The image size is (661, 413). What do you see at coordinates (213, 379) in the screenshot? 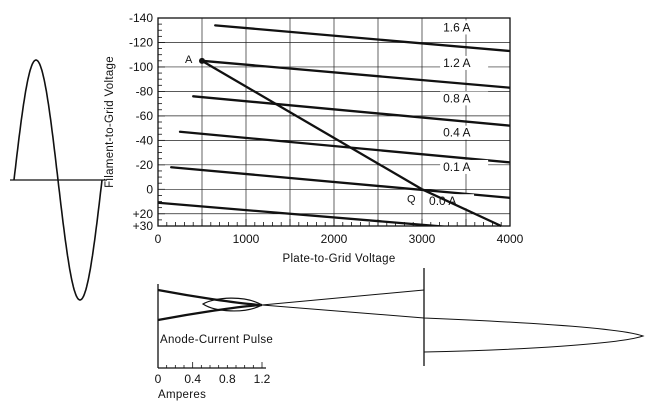
I see `pulse-x-tick-labels: 0 0.4 0.8 1.2` at bounding box center [213, 379].